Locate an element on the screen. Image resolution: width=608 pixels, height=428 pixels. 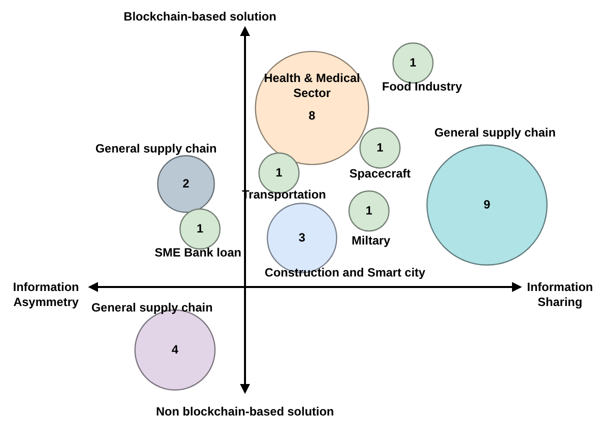
text: Blockchain-based solution is located at coordinates (200, 16).